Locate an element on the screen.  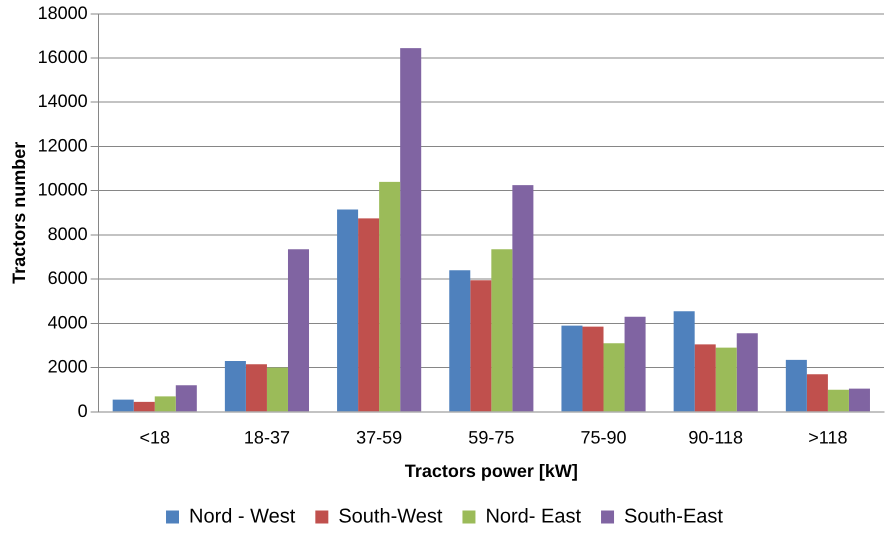
y-tick-label: 0 is located at coordinates (83, 410).